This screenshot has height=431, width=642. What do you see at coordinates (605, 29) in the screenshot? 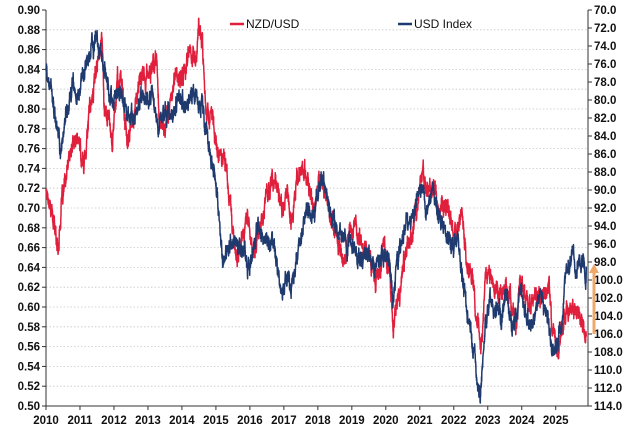
I see `right-tick-label: 72.0` at bounding box center [605, 29].